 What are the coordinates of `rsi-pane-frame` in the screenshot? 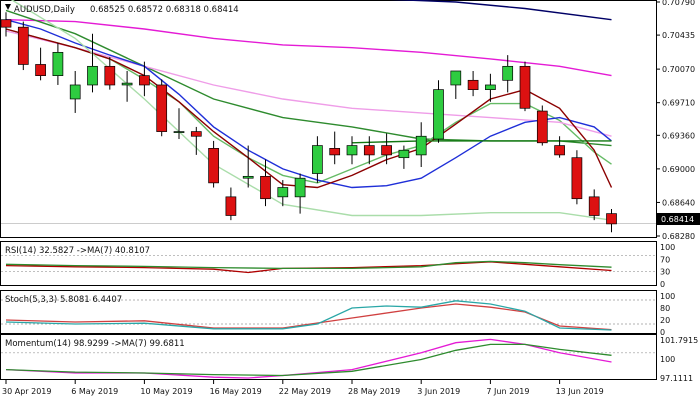 It's located at (328, 263).